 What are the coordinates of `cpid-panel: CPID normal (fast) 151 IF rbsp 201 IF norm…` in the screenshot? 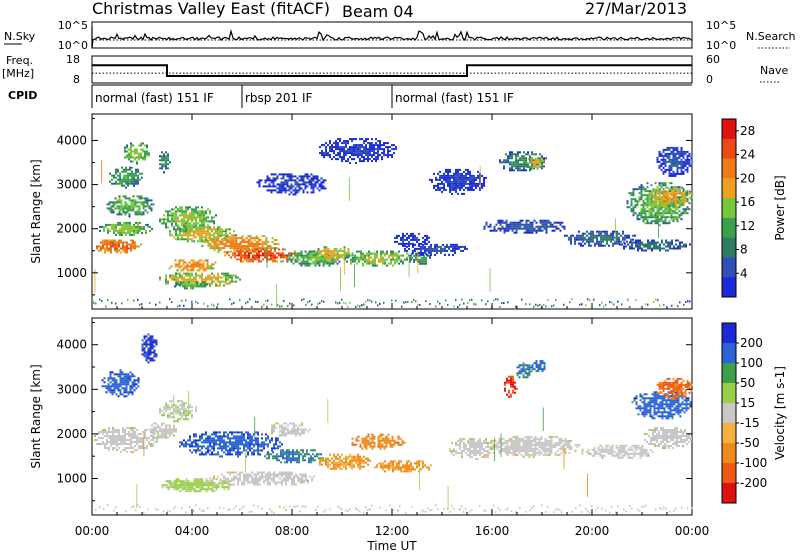 It's located at (350, 96).